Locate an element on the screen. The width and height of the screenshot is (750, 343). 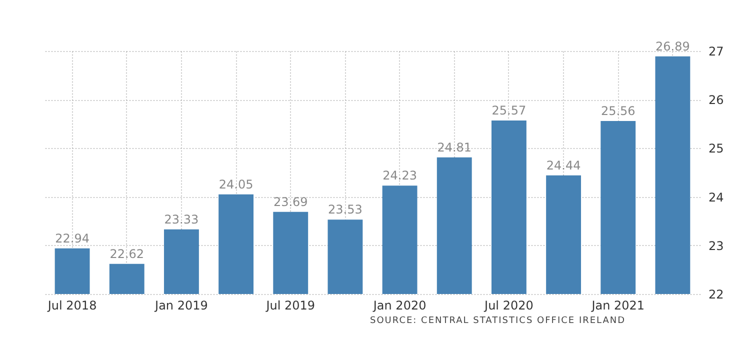
x-tick-label: Jul 2019 is located at coordinates (290, 305).